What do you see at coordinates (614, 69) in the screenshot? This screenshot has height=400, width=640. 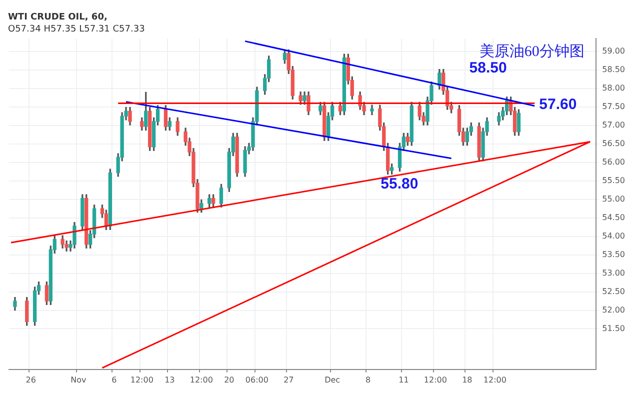 I see `y-tick-label: 58.50` at bounding box center [614, 69].